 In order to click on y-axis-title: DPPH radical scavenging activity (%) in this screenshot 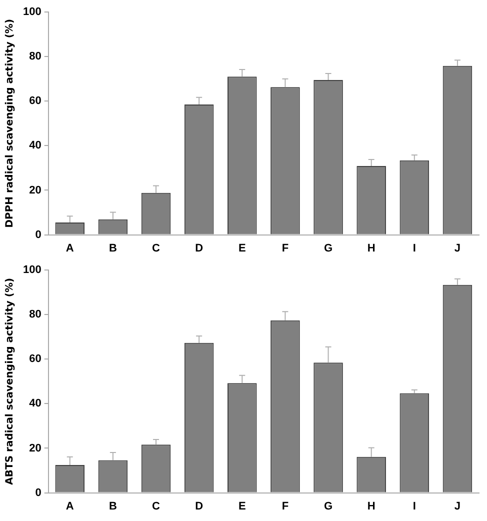, I will do `click(10, 123)`.